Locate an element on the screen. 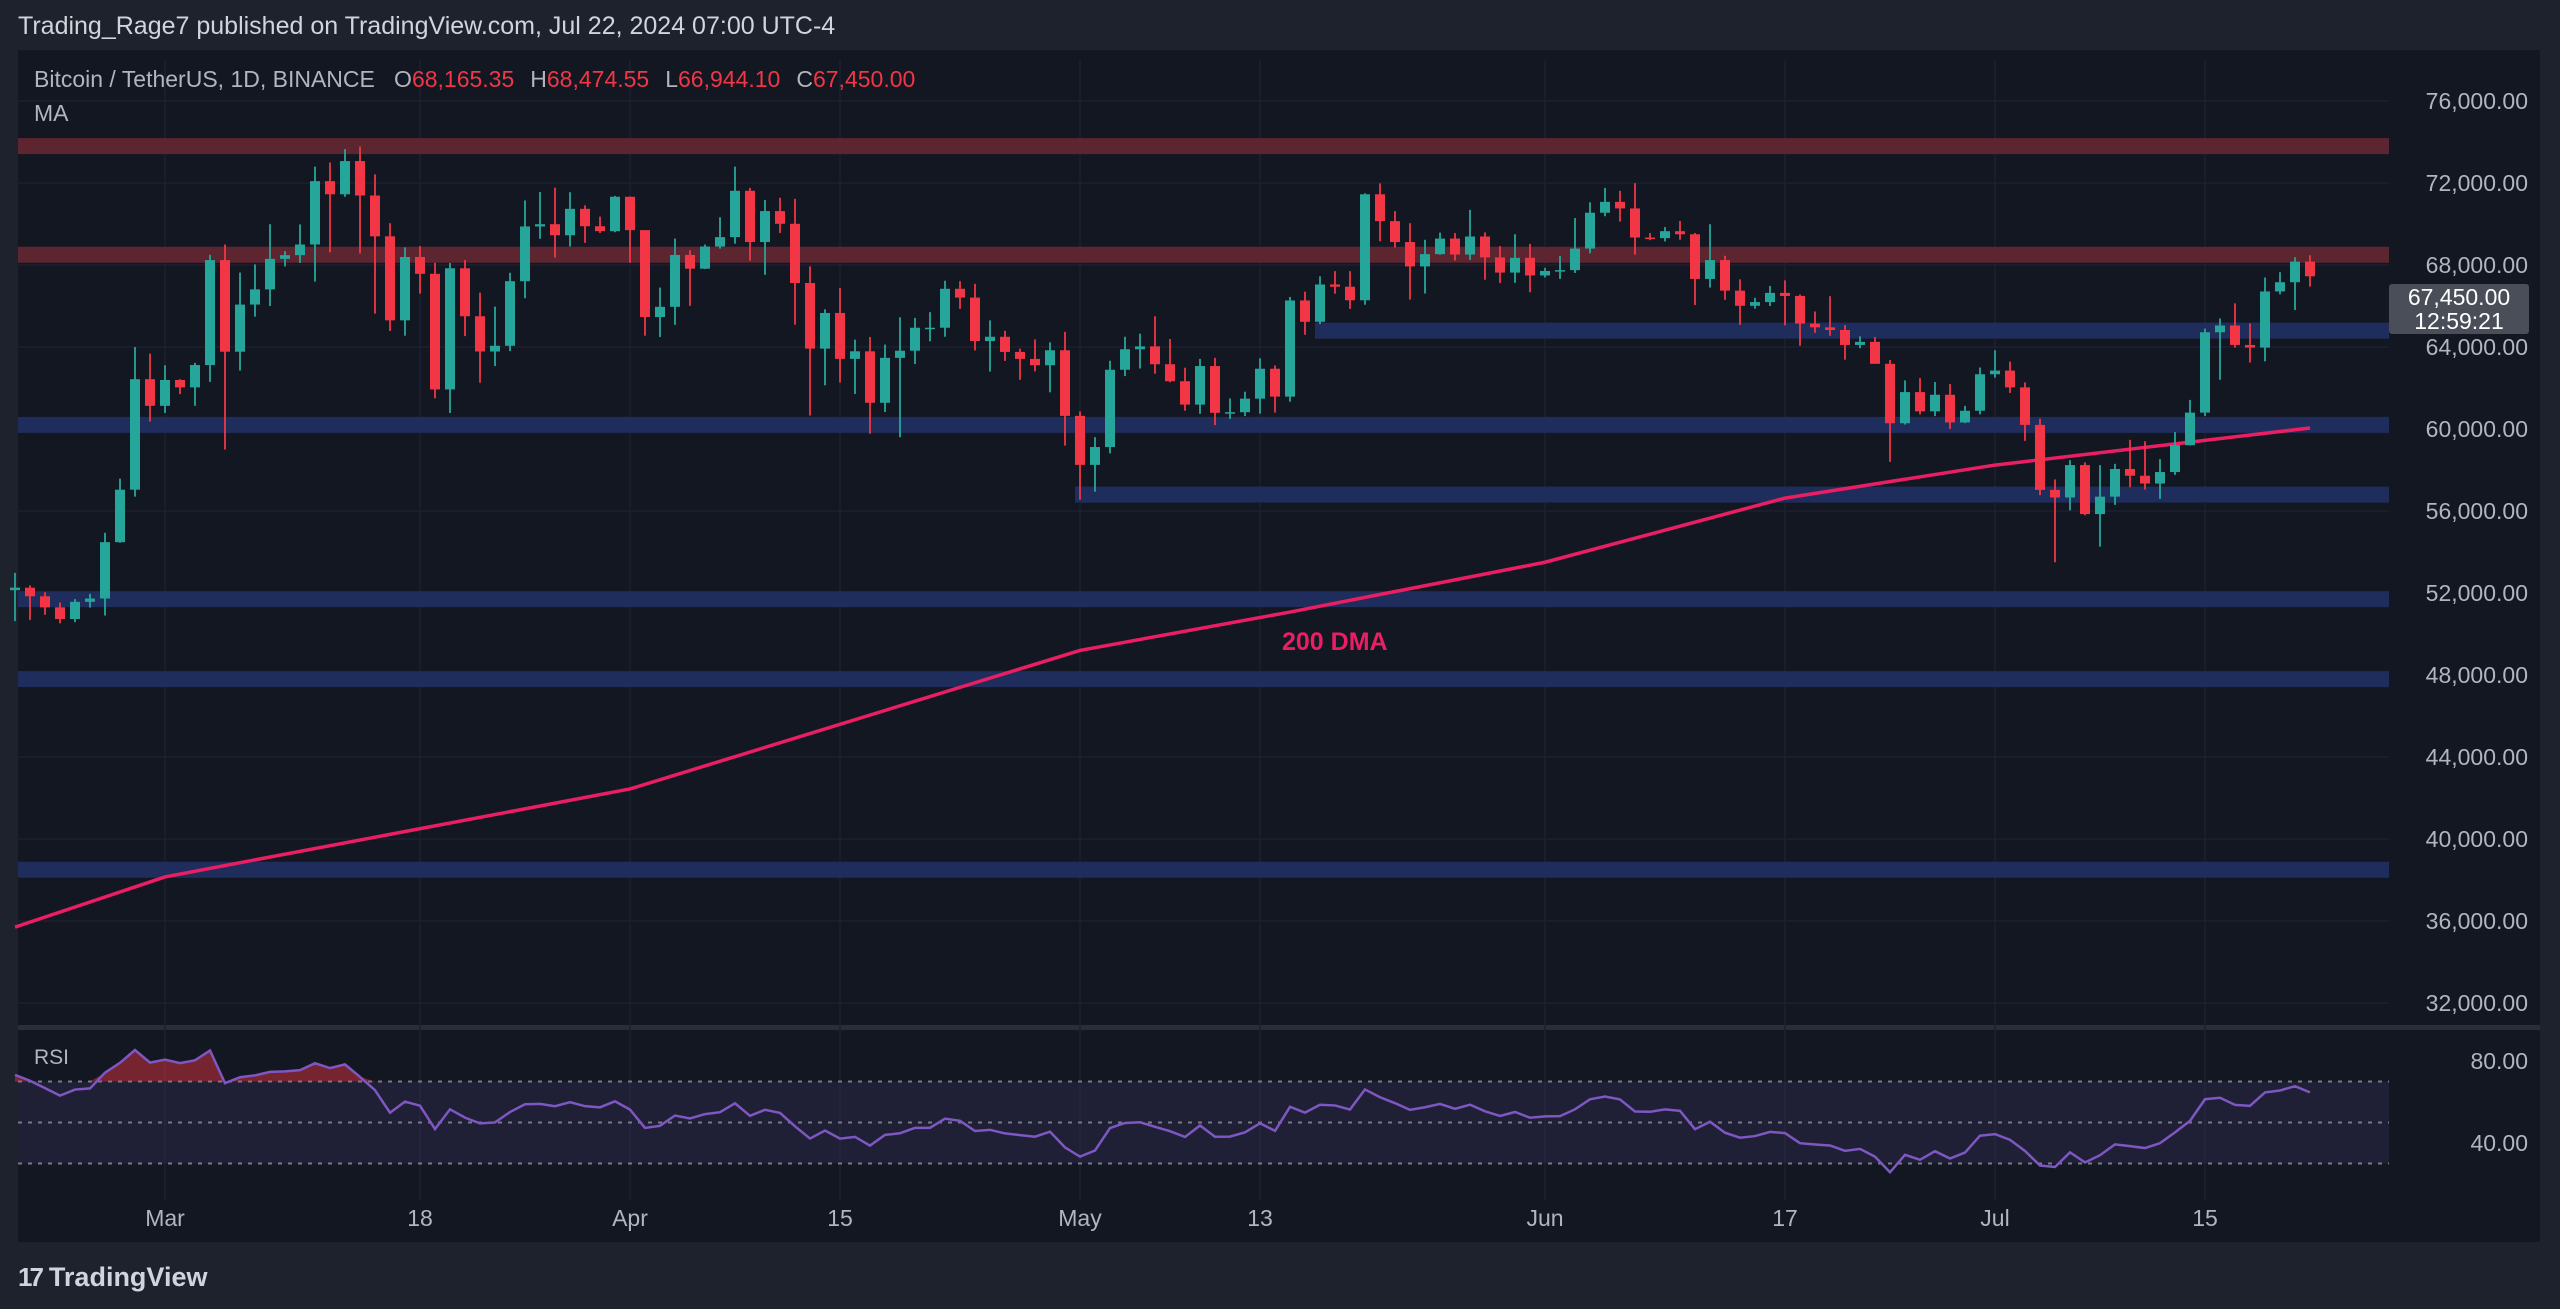 This screenshot has width=2560, height=1309. rsi-indicator-label: RSI is located at coordinates (52, 1057).